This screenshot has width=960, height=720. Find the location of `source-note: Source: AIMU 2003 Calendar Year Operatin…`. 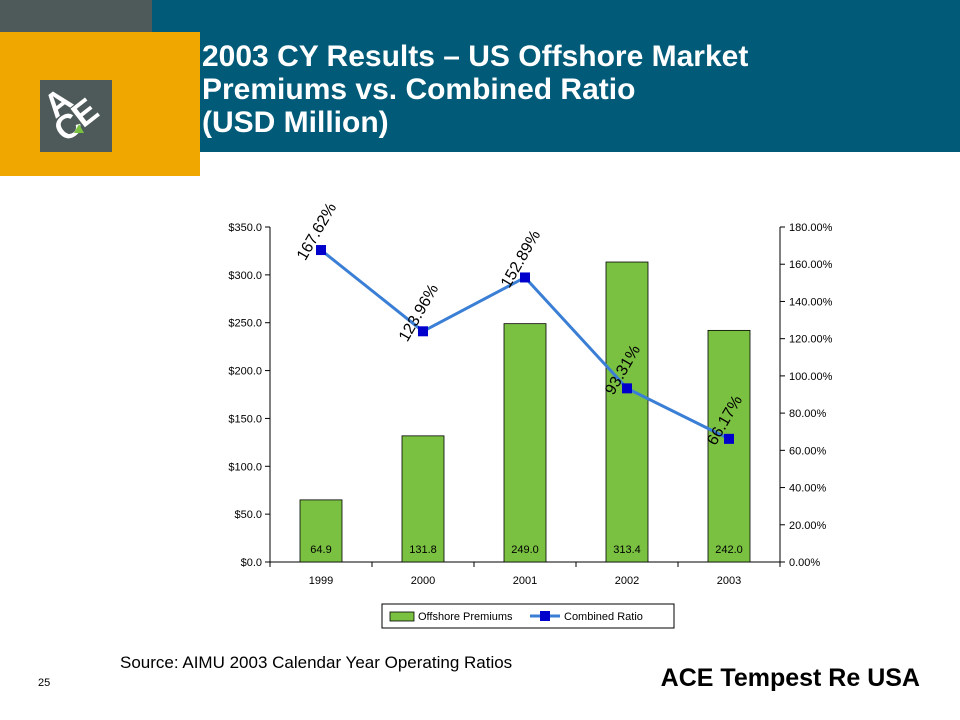

source-note: Source: AIMU 2003 Calendar Year Operatin… is located at coordinates (316, 662).